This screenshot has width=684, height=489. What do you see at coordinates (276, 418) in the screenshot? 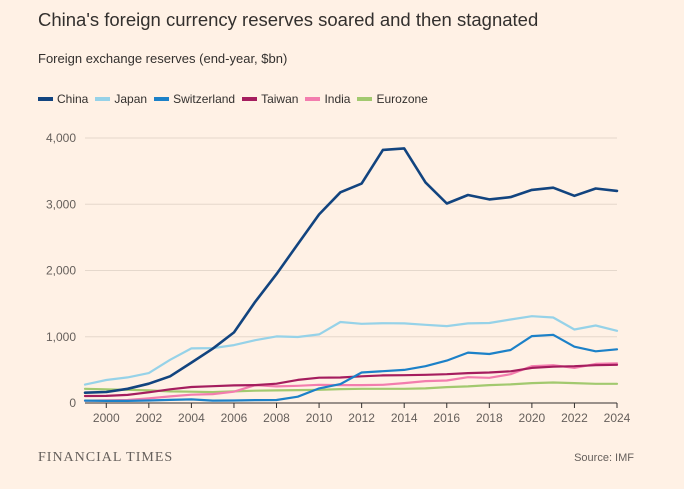
I see `x-tick-label: 2008` at bounding box center [276, 418].